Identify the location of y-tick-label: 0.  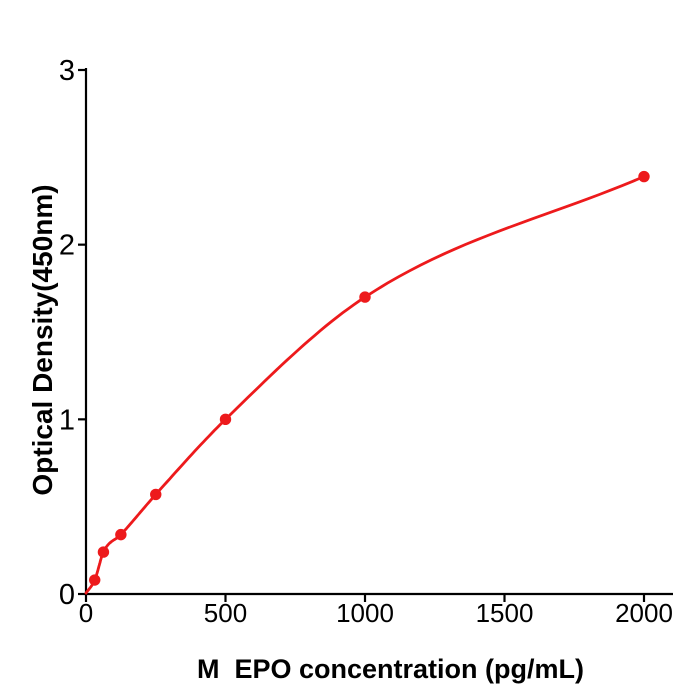
(67, 595).